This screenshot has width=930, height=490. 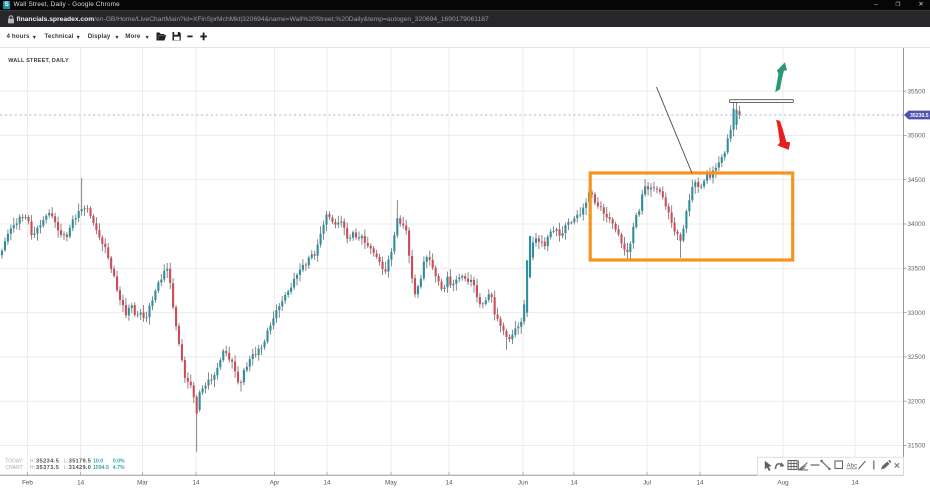 What do you see at coordinates (917, 224) in the screenshot?
I see `svg-text: 34000` at bounding box center [917, 224].